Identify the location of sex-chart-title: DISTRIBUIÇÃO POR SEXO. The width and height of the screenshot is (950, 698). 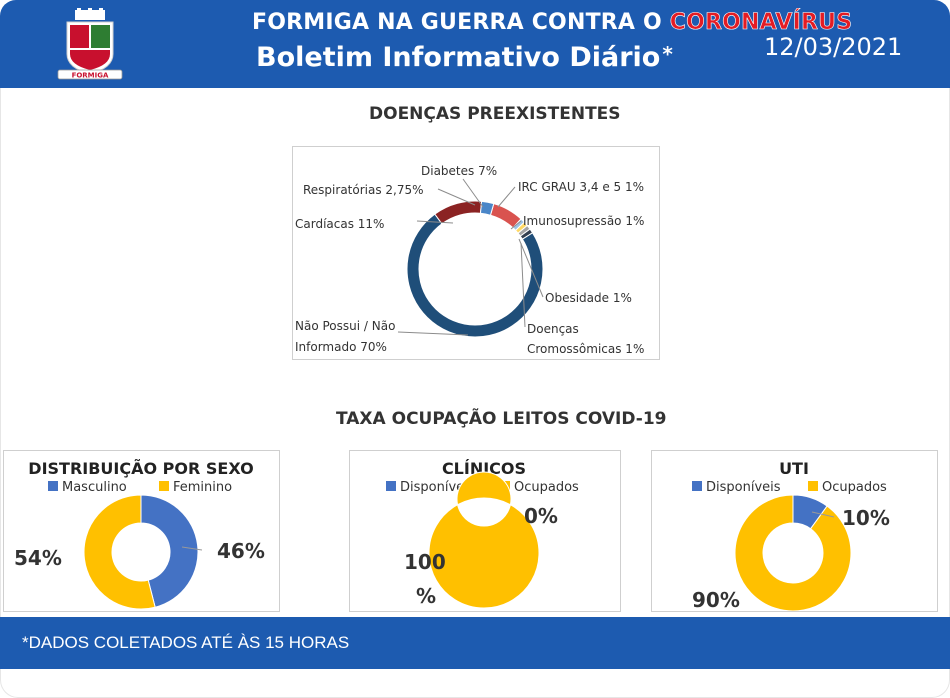
(140, 468).